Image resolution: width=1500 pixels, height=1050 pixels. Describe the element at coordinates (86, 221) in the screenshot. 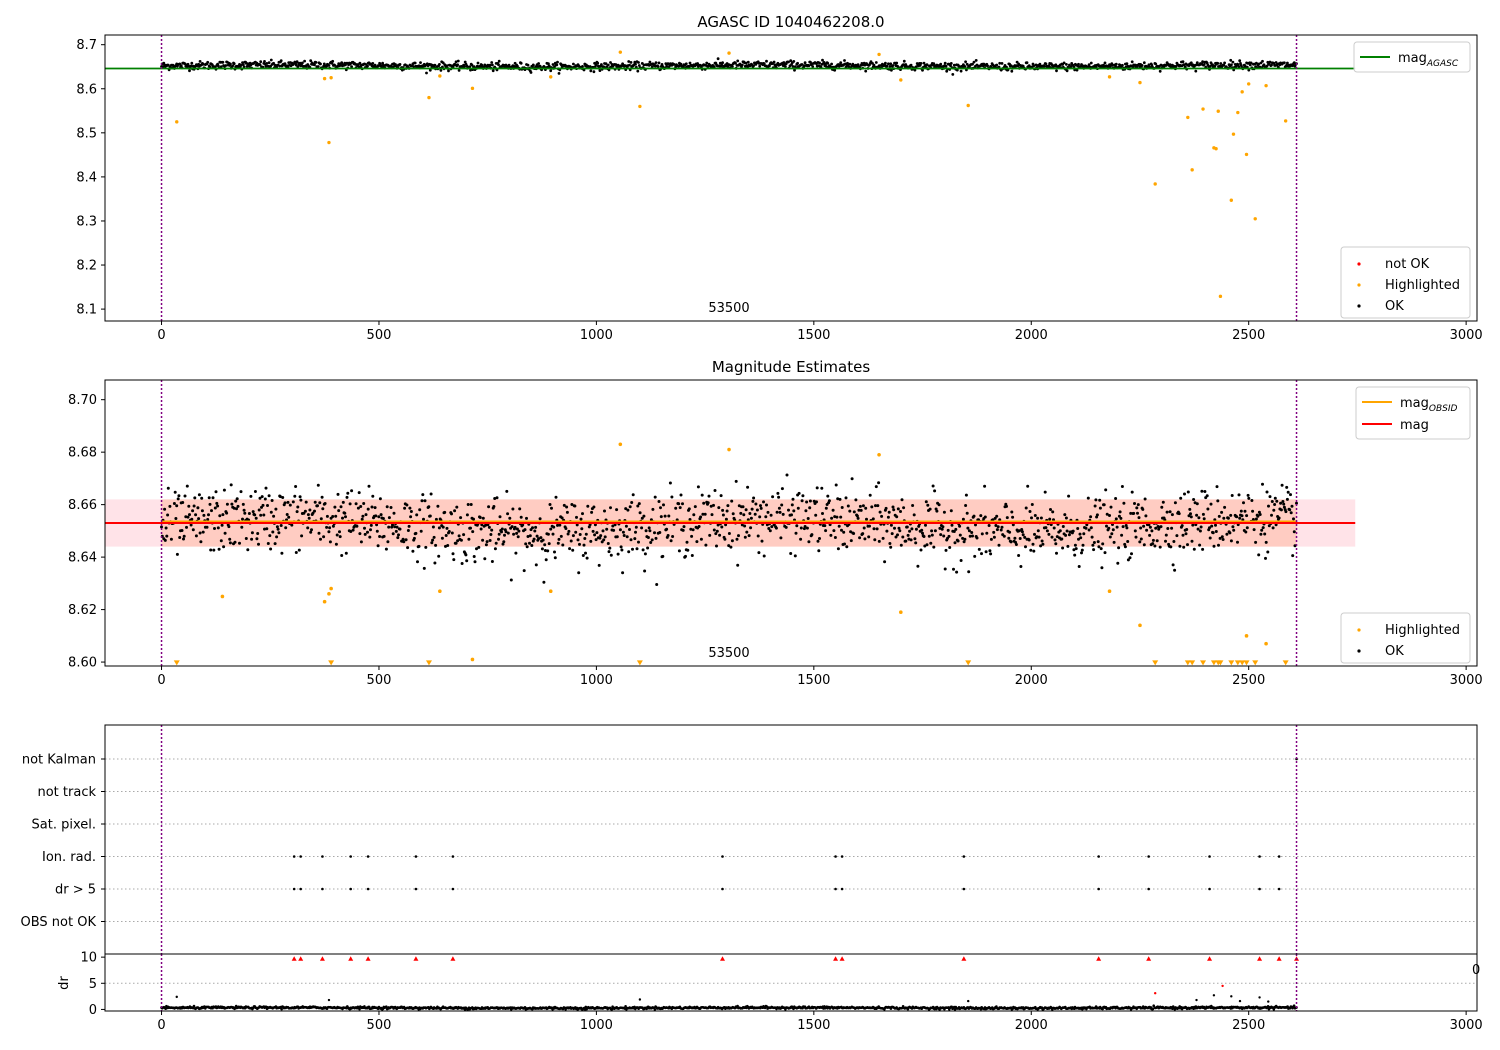

I see `y-tick-label: 8.3` at that location.